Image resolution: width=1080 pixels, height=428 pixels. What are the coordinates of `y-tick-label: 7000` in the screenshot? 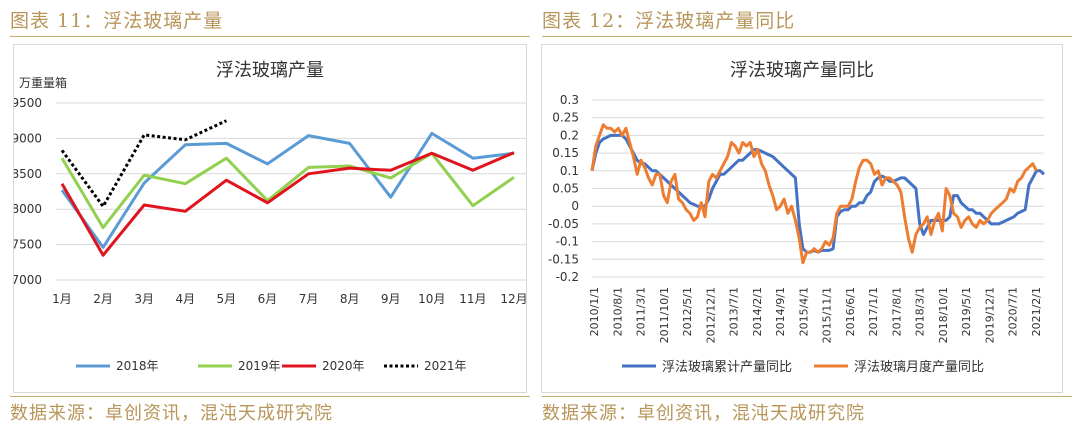 It's located at (28, 280).